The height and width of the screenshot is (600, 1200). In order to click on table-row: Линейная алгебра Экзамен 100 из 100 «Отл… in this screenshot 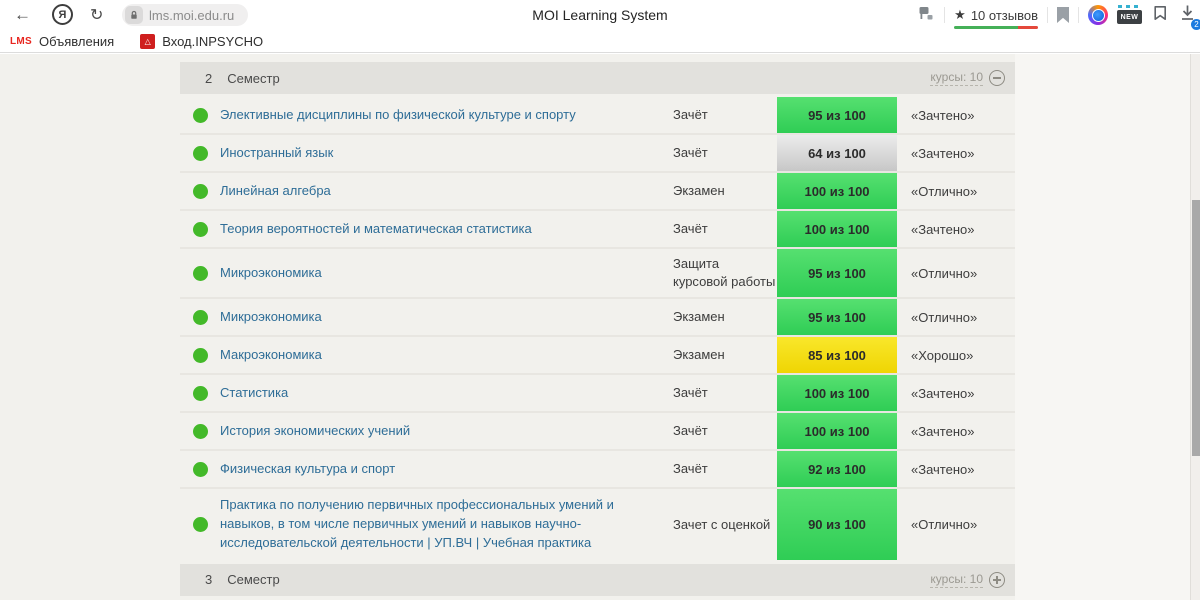, I will do `click(597, 192)`.